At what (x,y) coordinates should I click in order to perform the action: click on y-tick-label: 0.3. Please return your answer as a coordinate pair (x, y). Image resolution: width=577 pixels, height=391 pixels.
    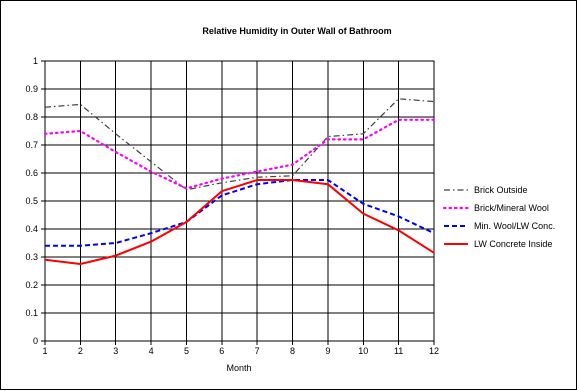
    Looking at the image, I should click on (31, 257).